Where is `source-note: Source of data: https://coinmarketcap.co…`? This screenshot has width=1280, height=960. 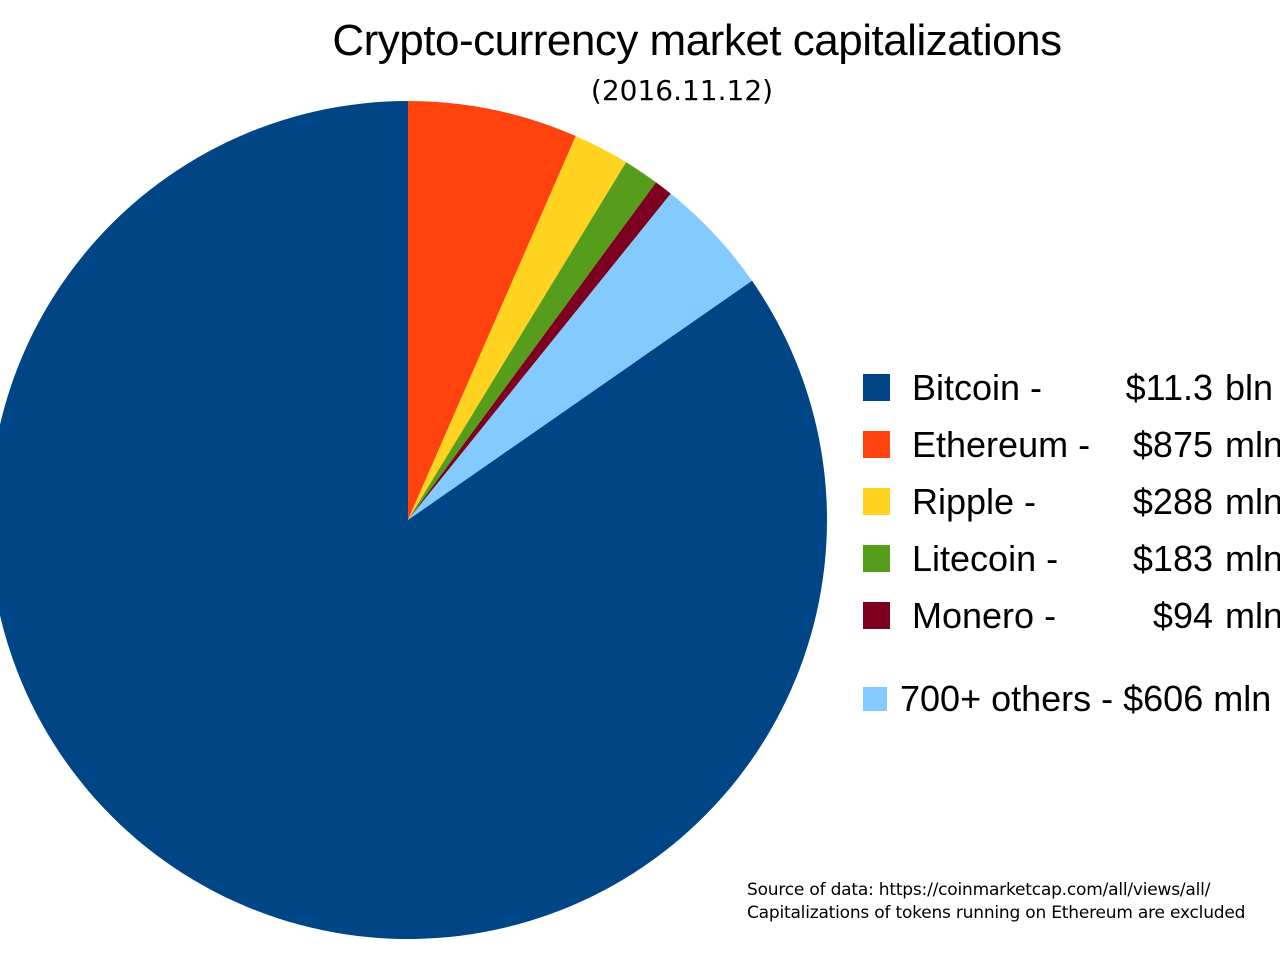
source-note: Source of data: https://coinmarketcap.co… is located at coordinates (996, 902).